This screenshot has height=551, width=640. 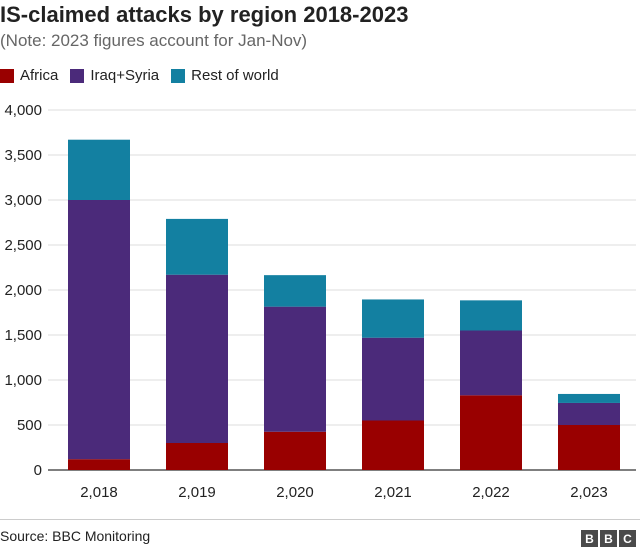 What do you see at coordinates (23, 110) in the screenshot?
I see `y-tick-label: 4,000` at bounding box center [23, 110].